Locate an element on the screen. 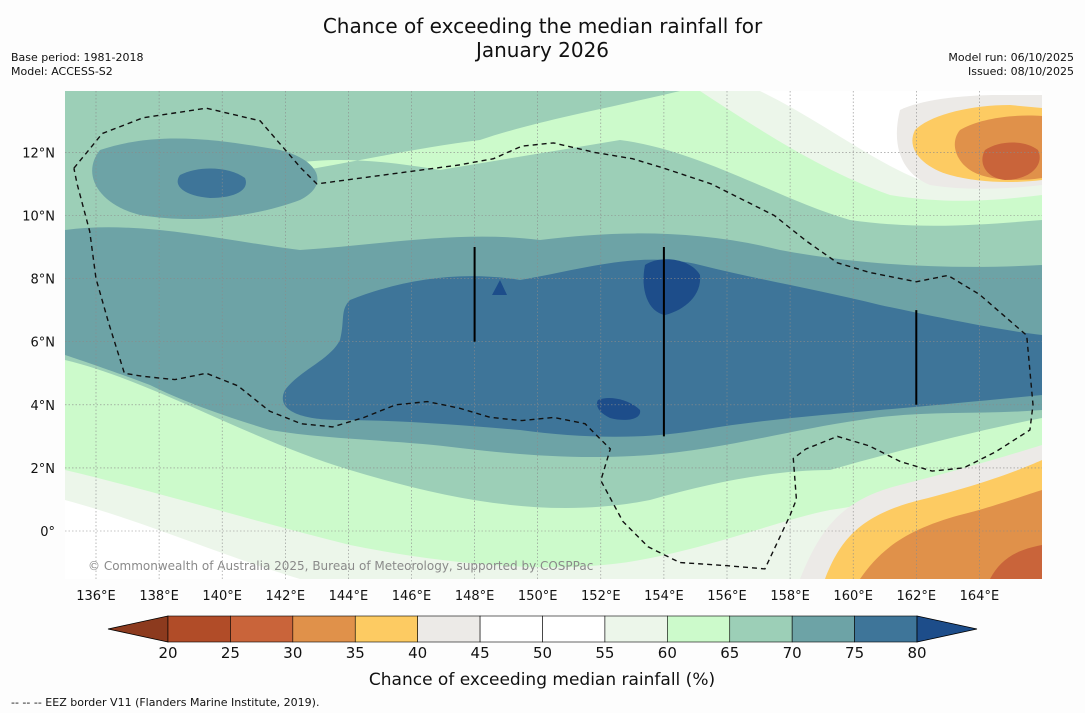  model-run: Model run: 06/10/2025 is located at coordinates (1011, 57).